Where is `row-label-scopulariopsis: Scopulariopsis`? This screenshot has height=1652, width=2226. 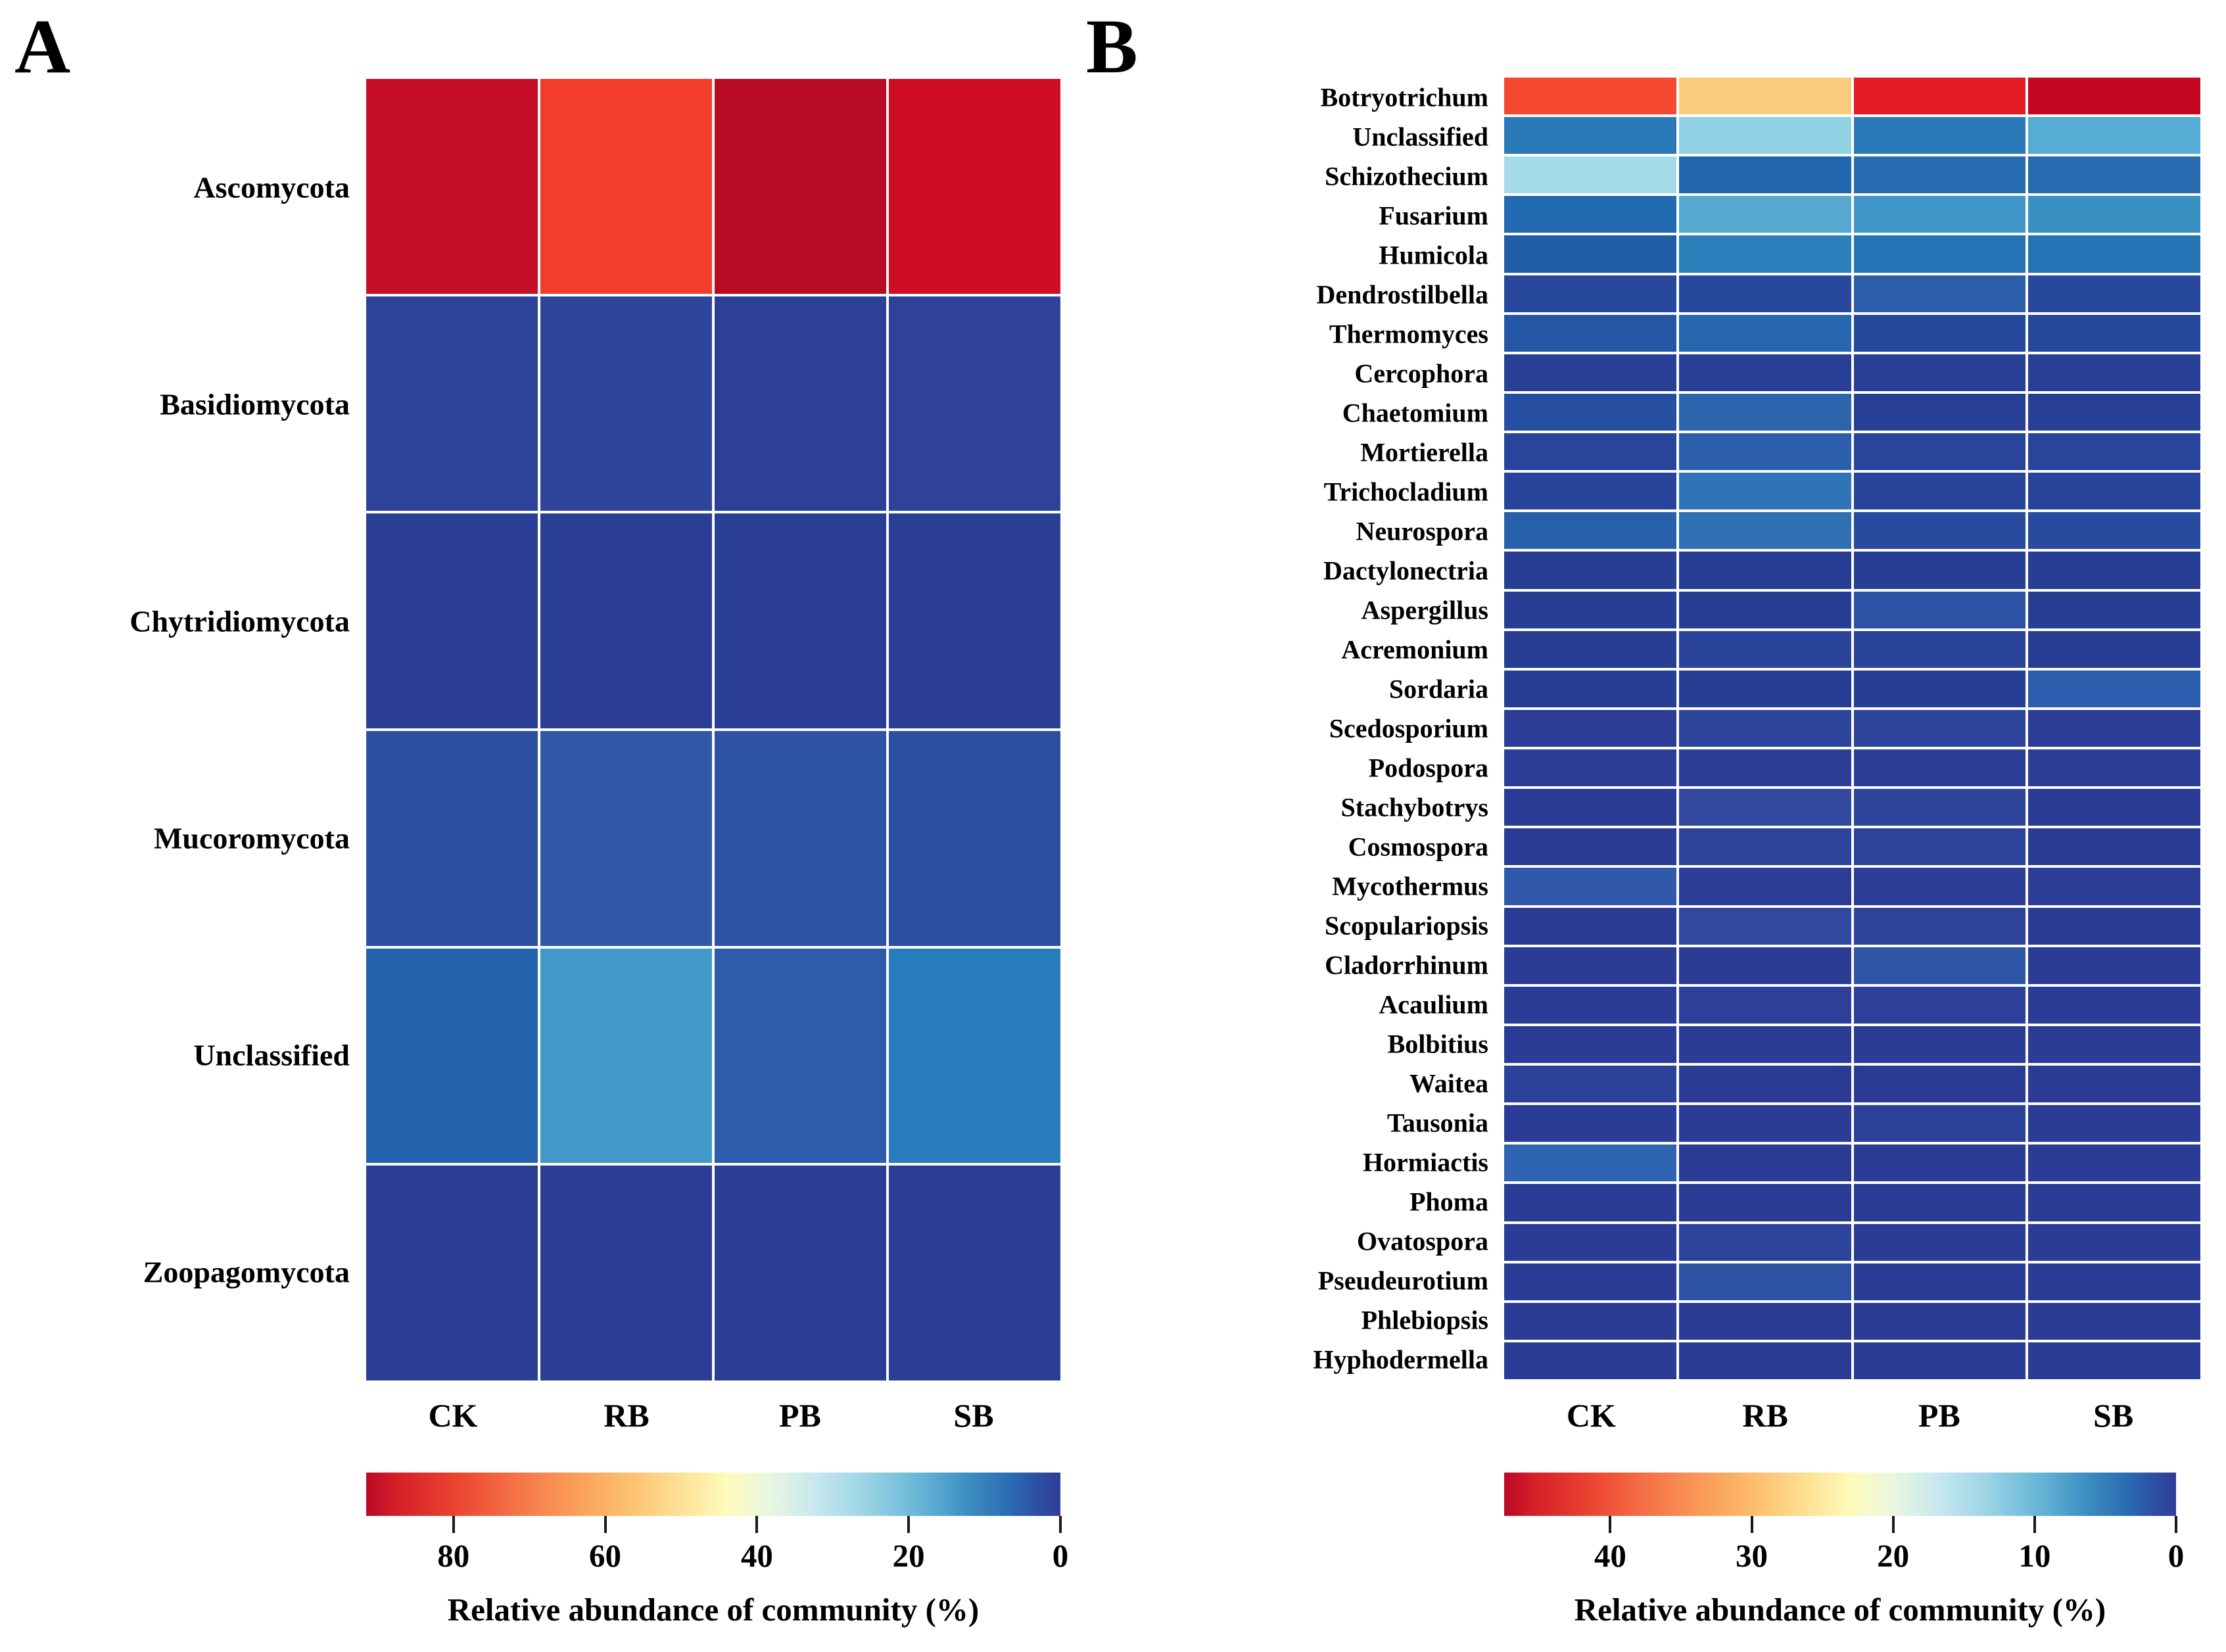
row-label-scopulariopsis: Scopulariopsis is located at coordinates (1406, 925).